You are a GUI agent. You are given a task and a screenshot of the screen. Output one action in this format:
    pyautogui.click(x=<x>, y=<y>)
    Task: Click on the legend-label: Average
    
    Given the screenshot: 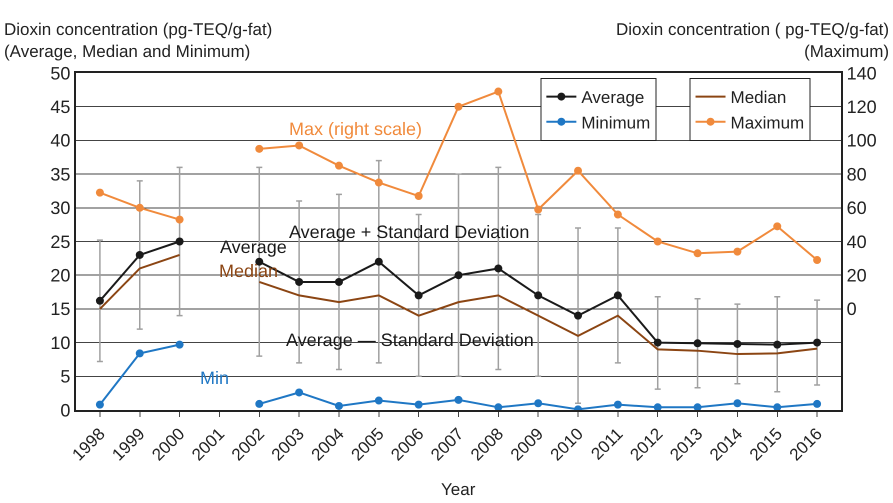 What is the action you would take?
    pyautogui.click(x=612, y=98)
    